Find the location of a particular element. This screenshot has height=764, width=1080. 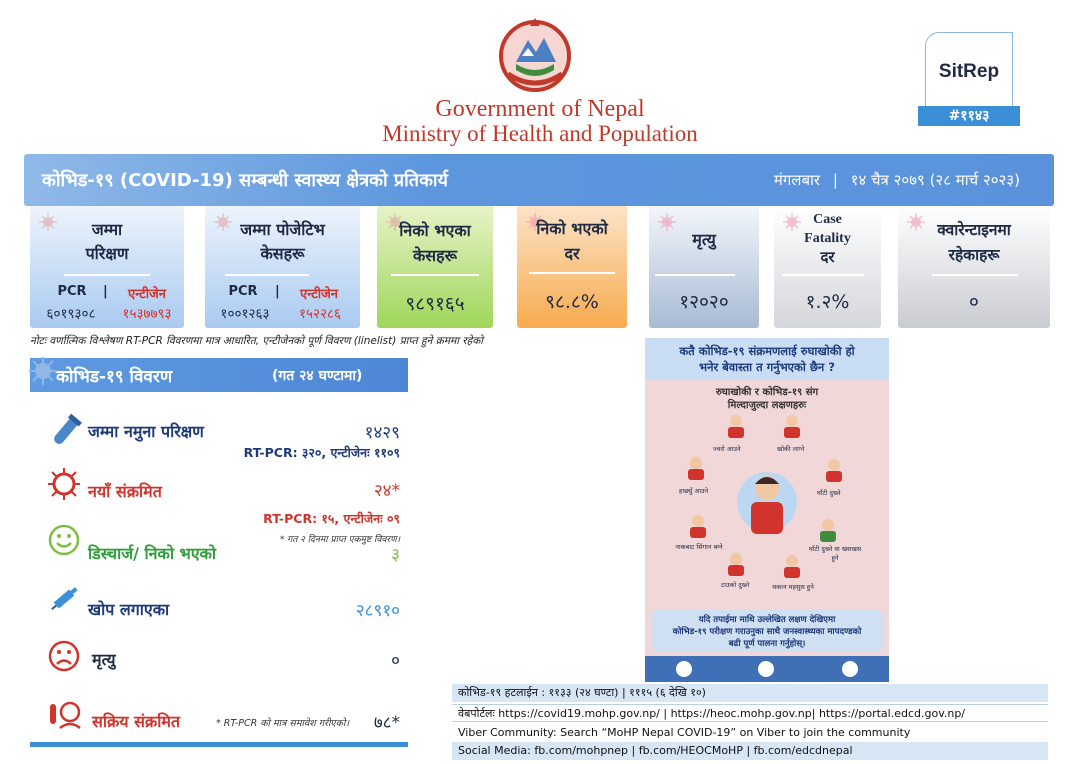

active-value: ७८* is located at coordinates (386, 723).